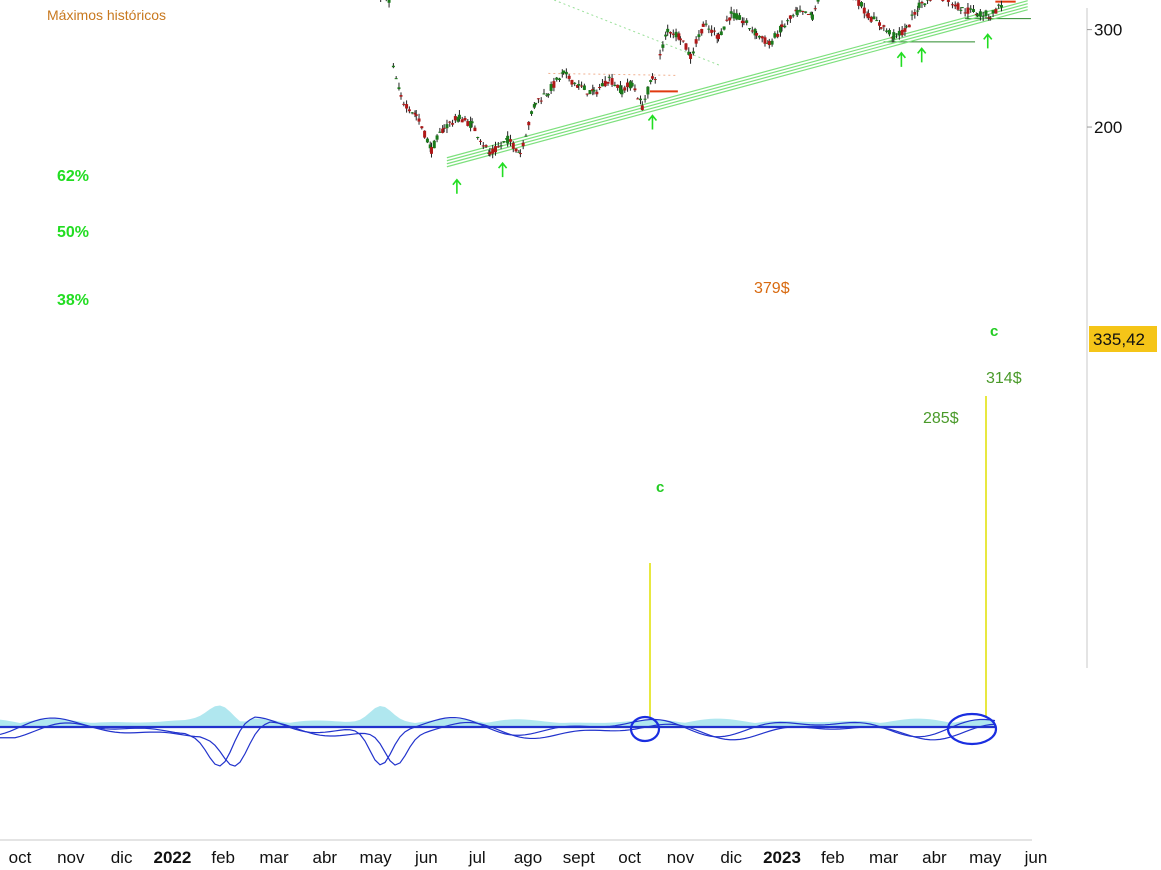 The width and height of the screenshot is (1161, 870). What do you see at coordinates (223, 857) in the screenshot?
I see `x-tick-label-4: feb` at bounding box center [223, 857].